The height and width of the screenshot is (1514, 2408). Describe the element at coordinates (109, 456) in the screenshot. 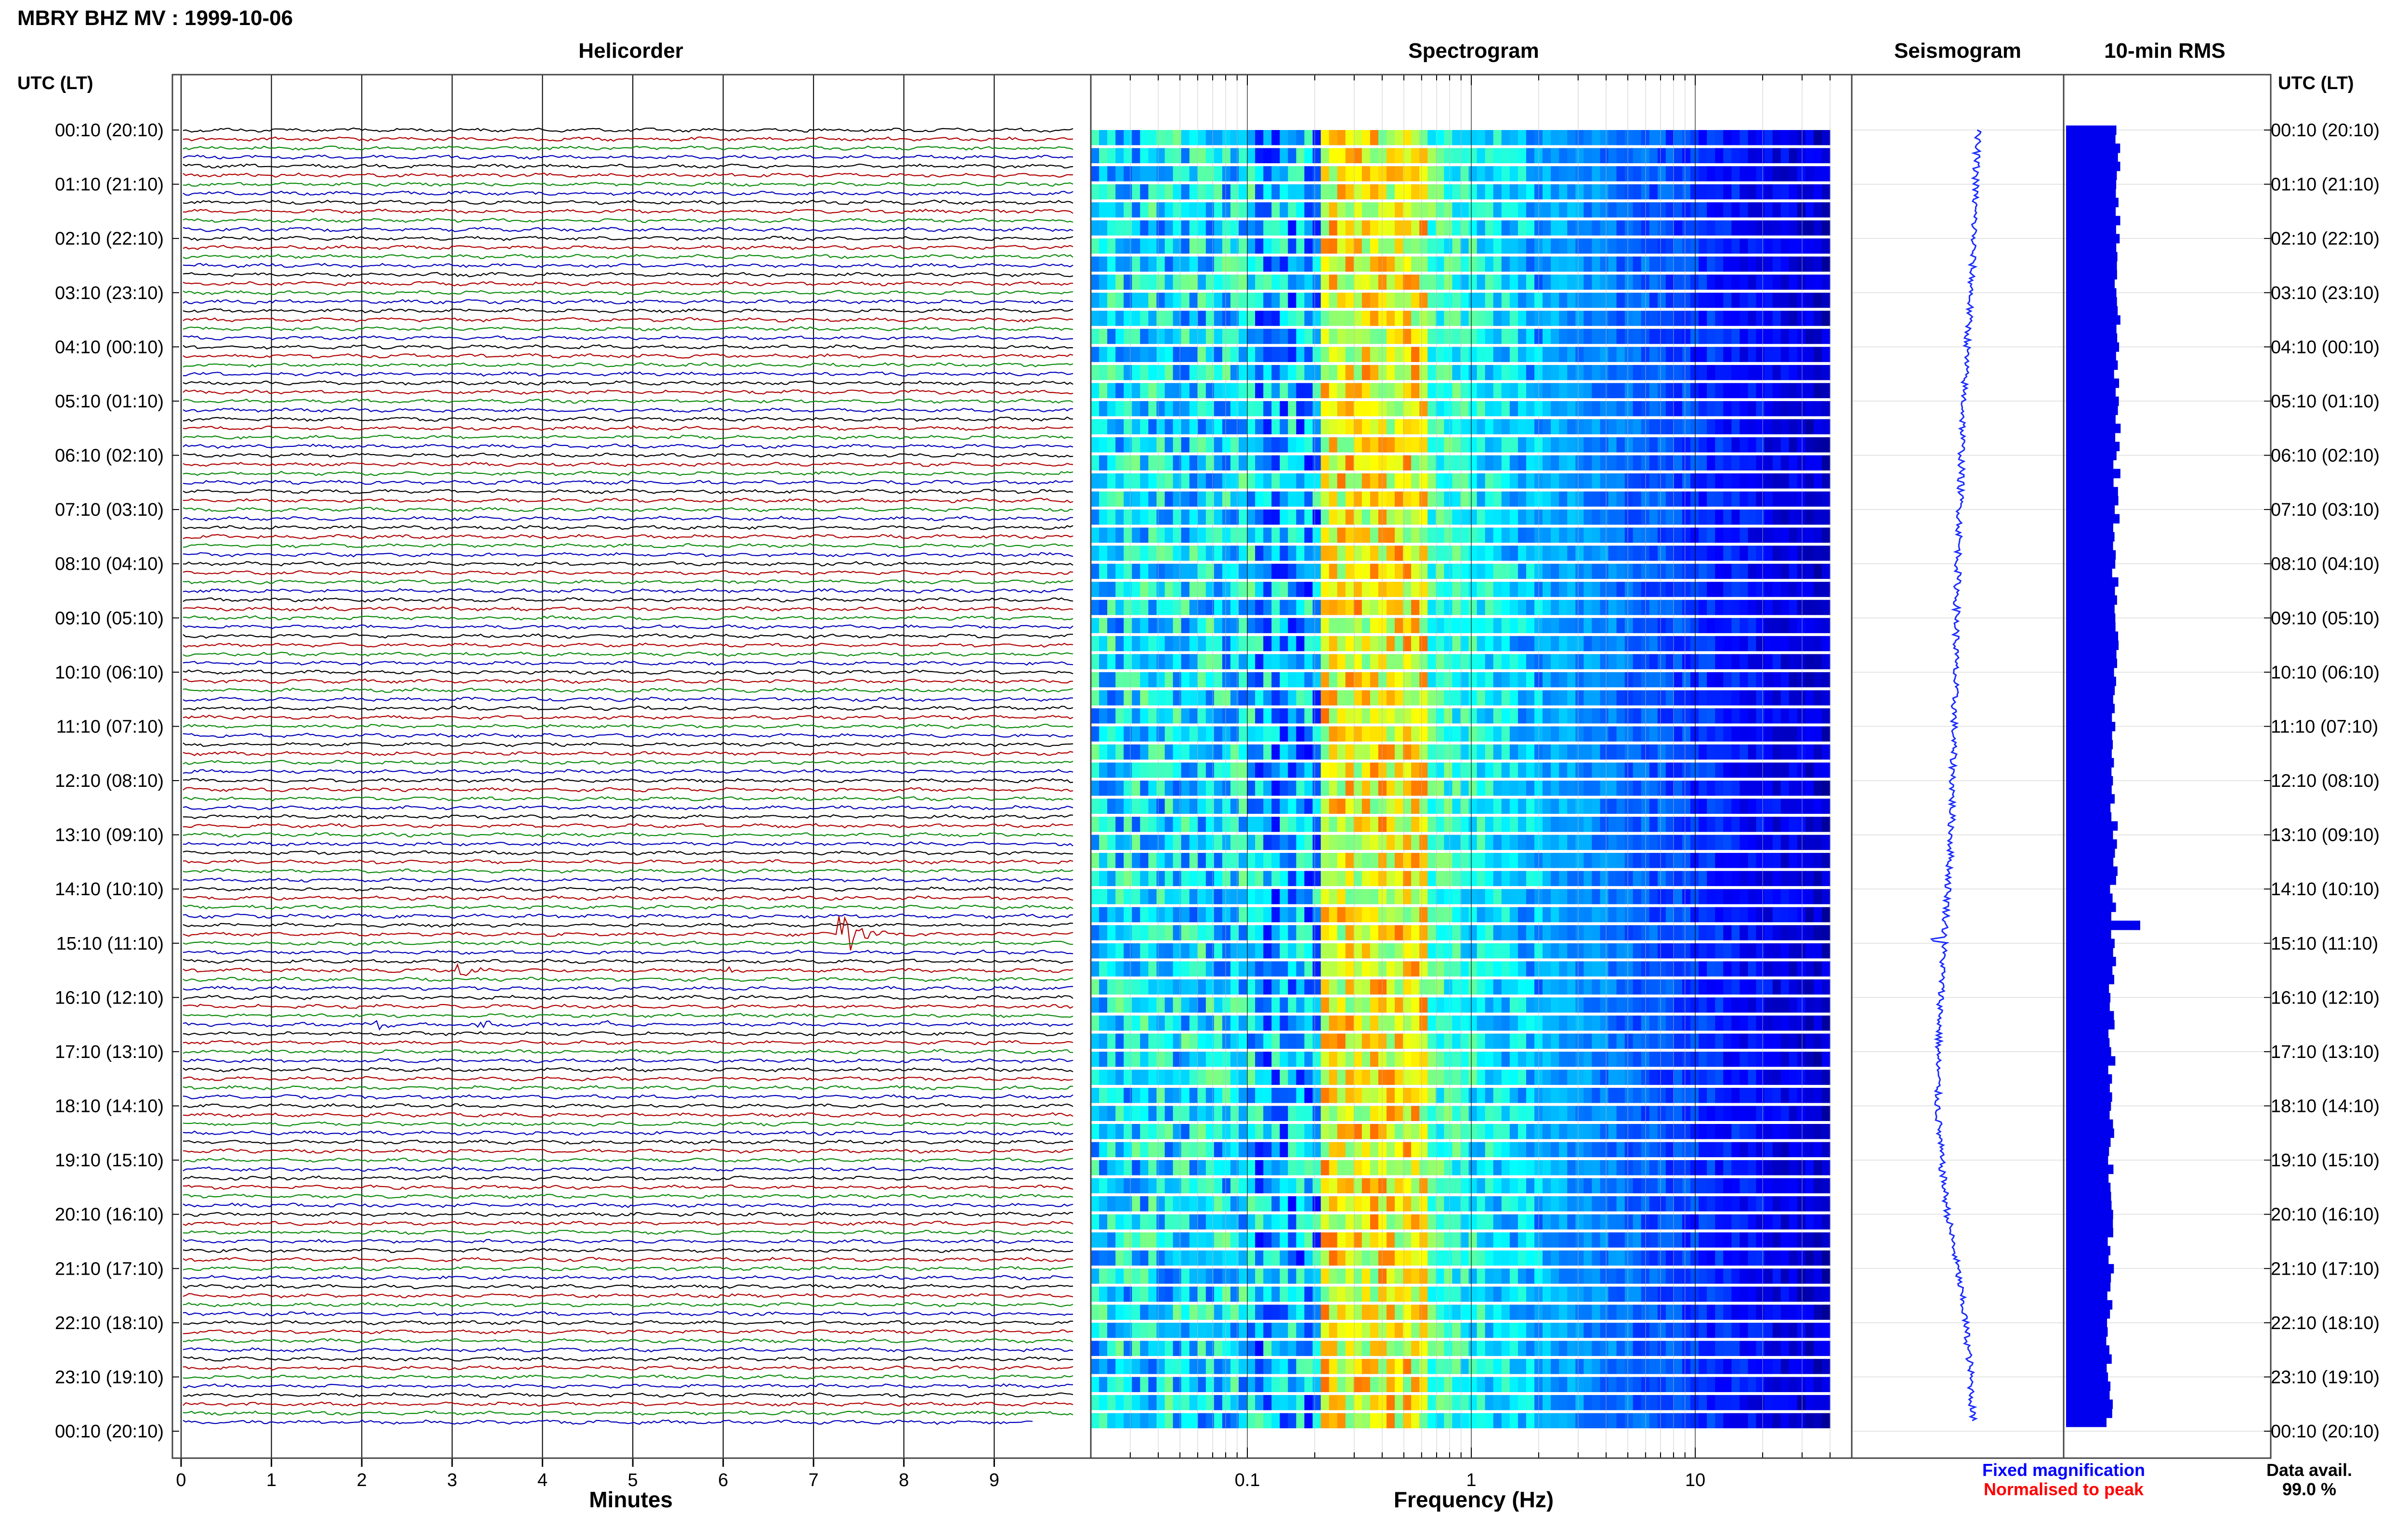

I see `left-time-tick-label: 06:10 (02:10)` at that location.